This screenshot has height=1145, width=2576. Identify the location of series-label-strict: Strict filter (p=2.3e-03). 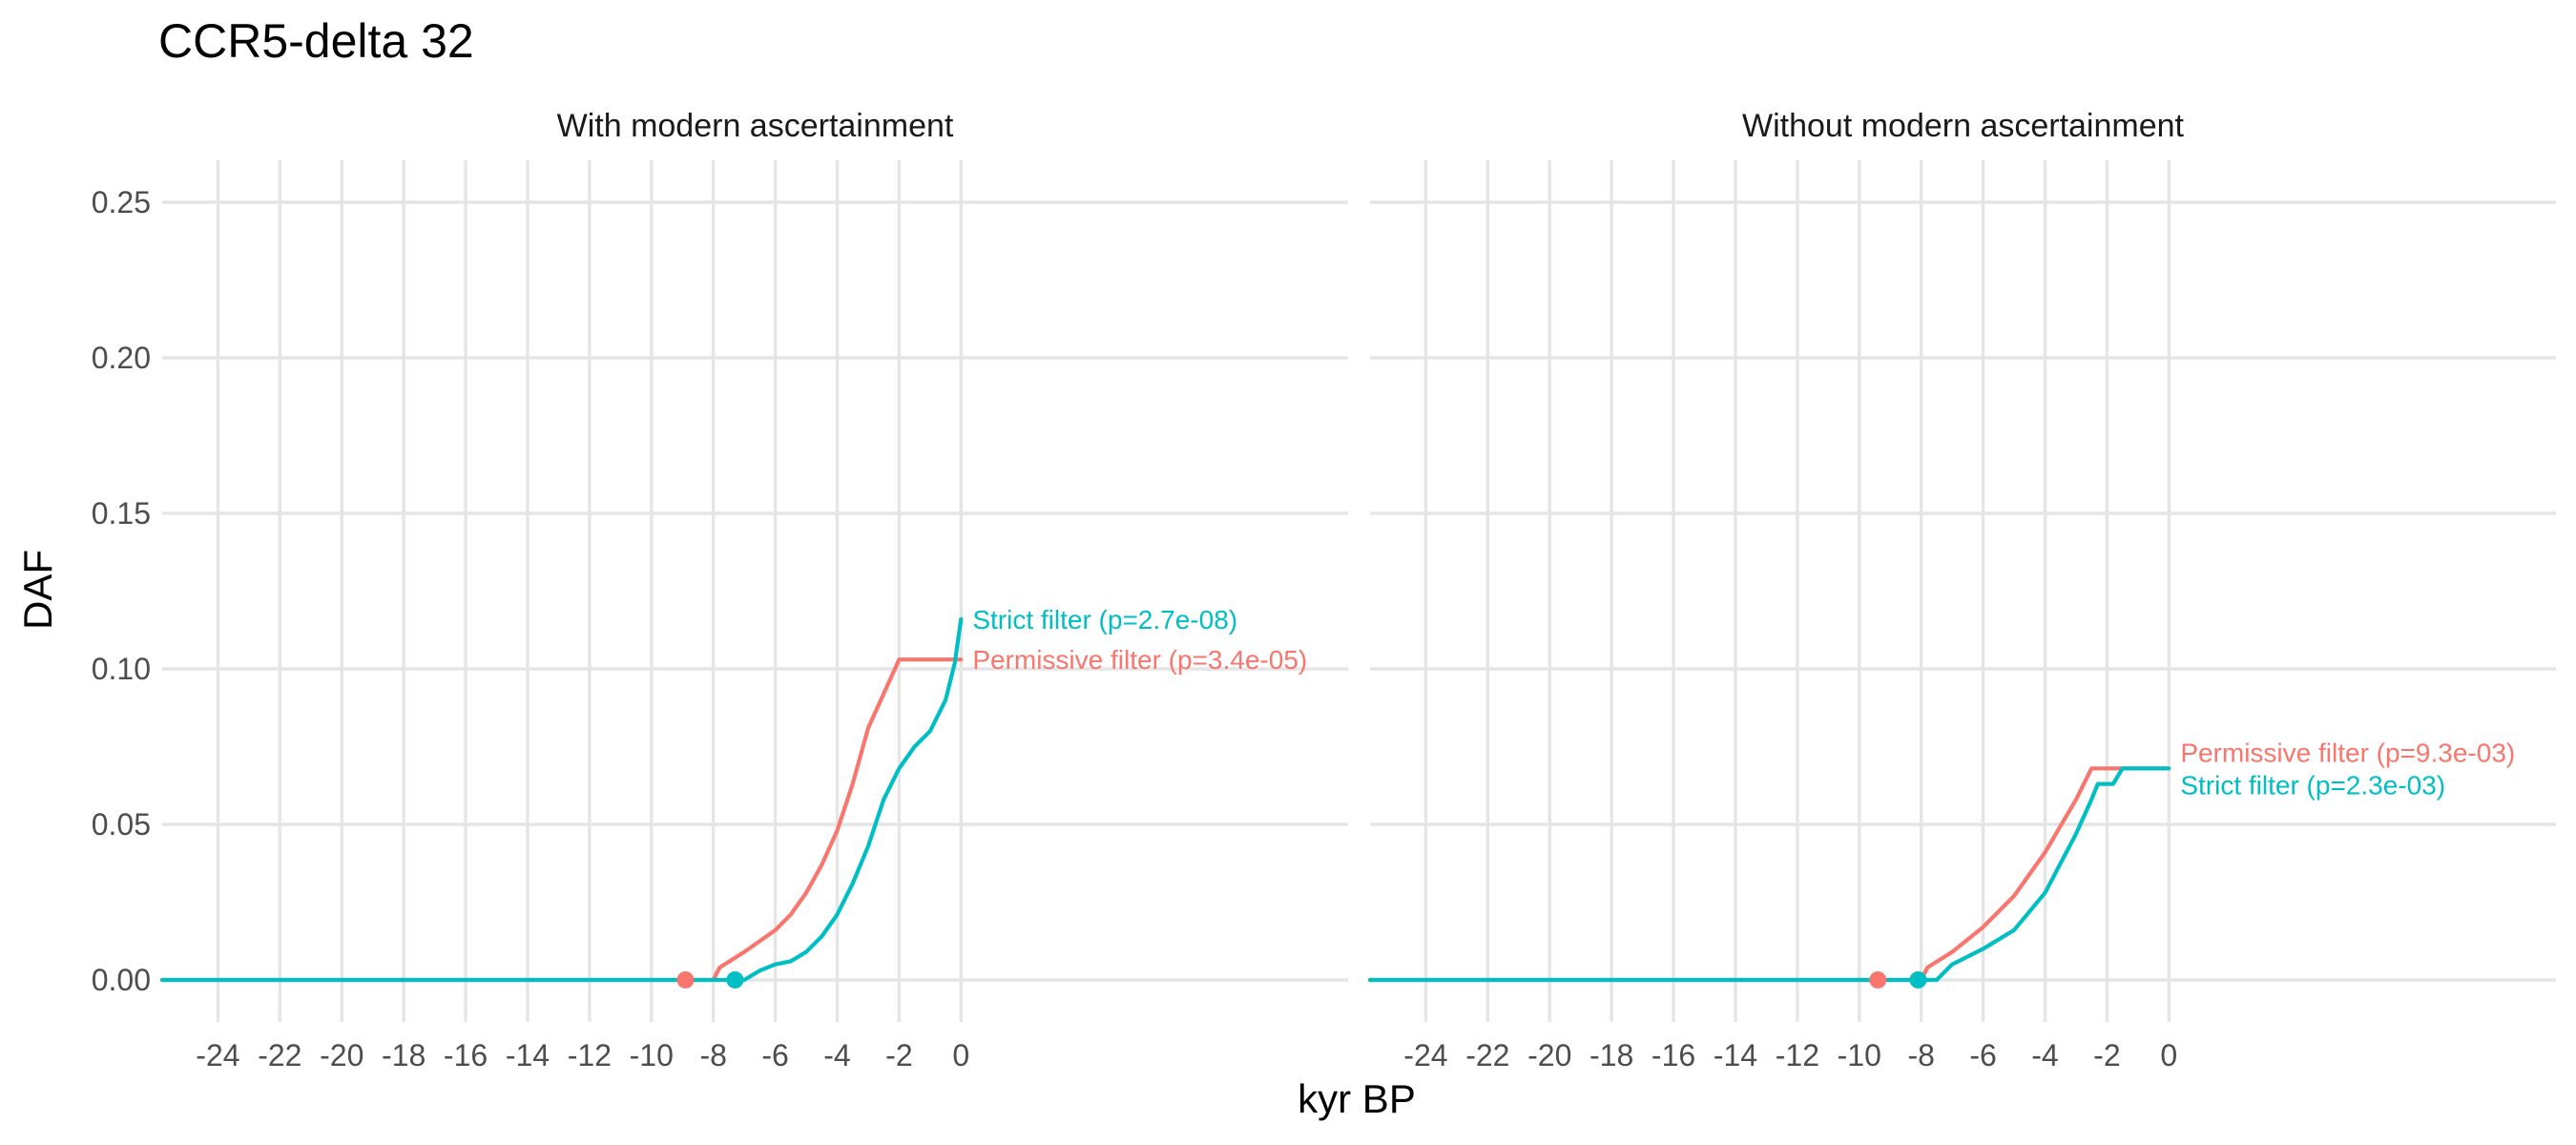
(2312, 785).